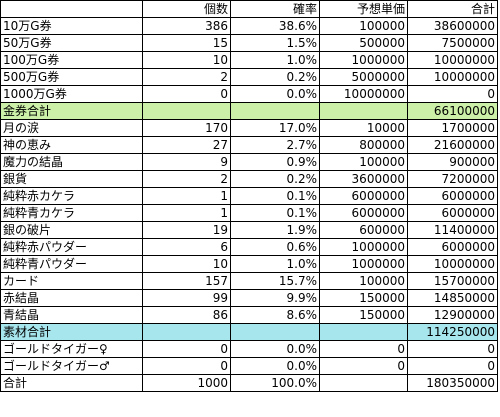 The height and width of the screenshot is (417, 500). I want to click on cell-total: 7500000, so click(452, 43).